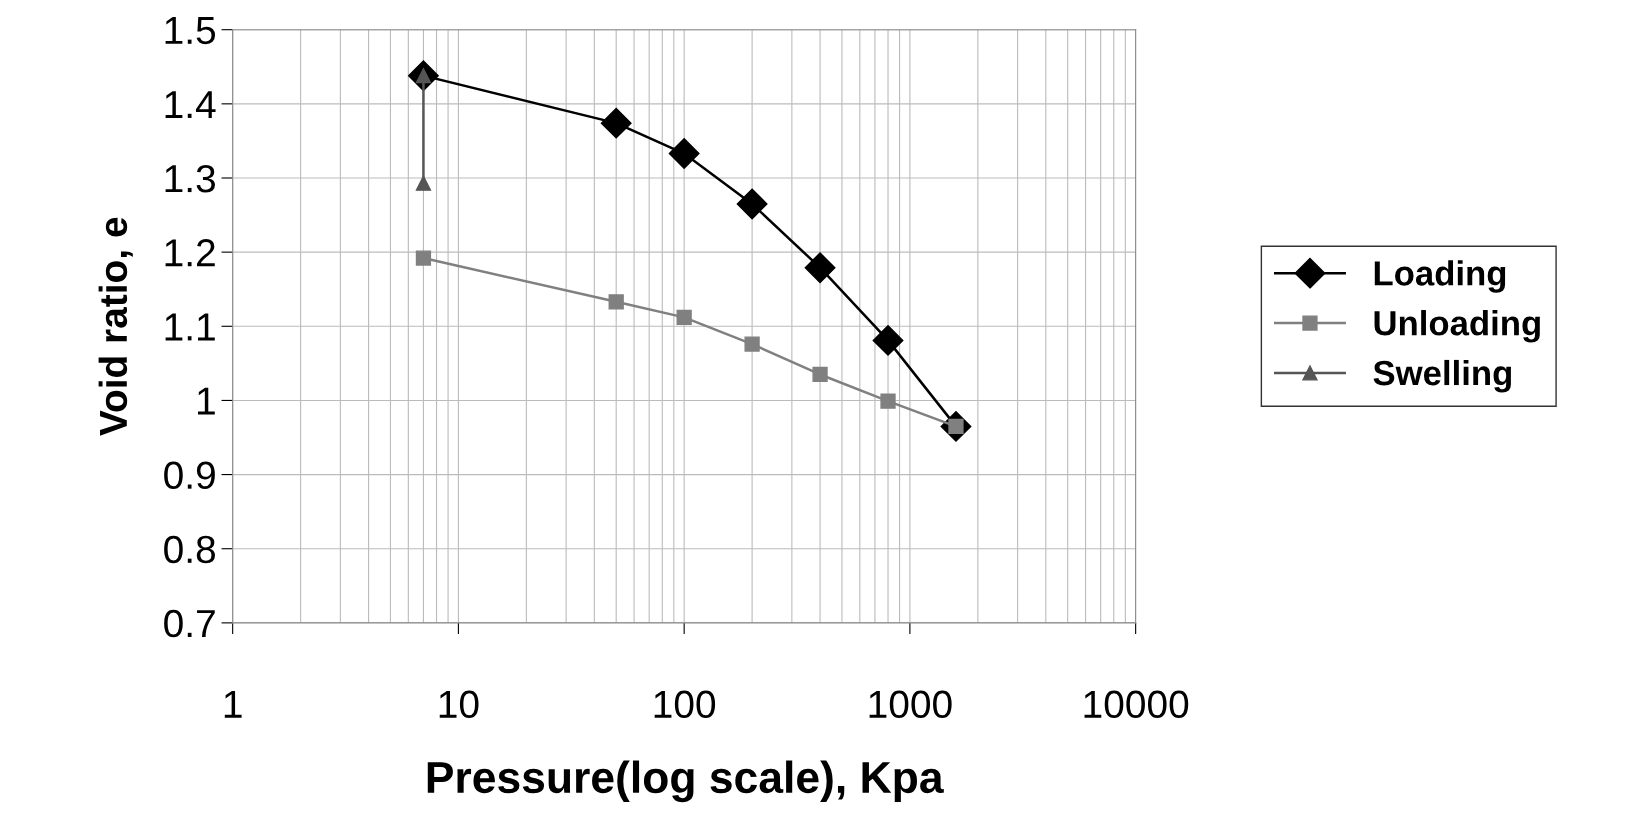 The width and height of the screenshot is (1627, 825). What do you see at coordinates (685, 704) in the screenshot?
I see `x-tick-label: 100` at bounding box center [685, 704].